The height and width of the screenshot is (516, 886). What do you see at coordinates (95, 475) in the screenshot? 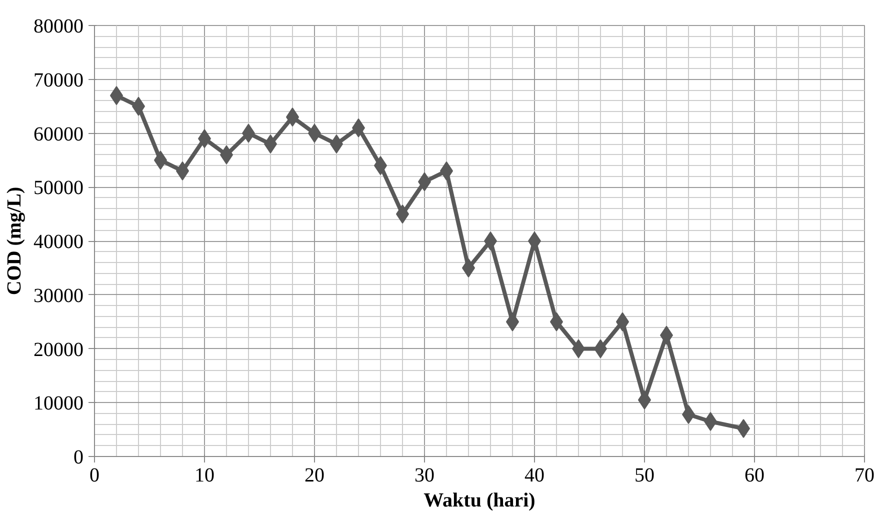
I see `x-tick-label: 0` at bounding box center [95, 475].